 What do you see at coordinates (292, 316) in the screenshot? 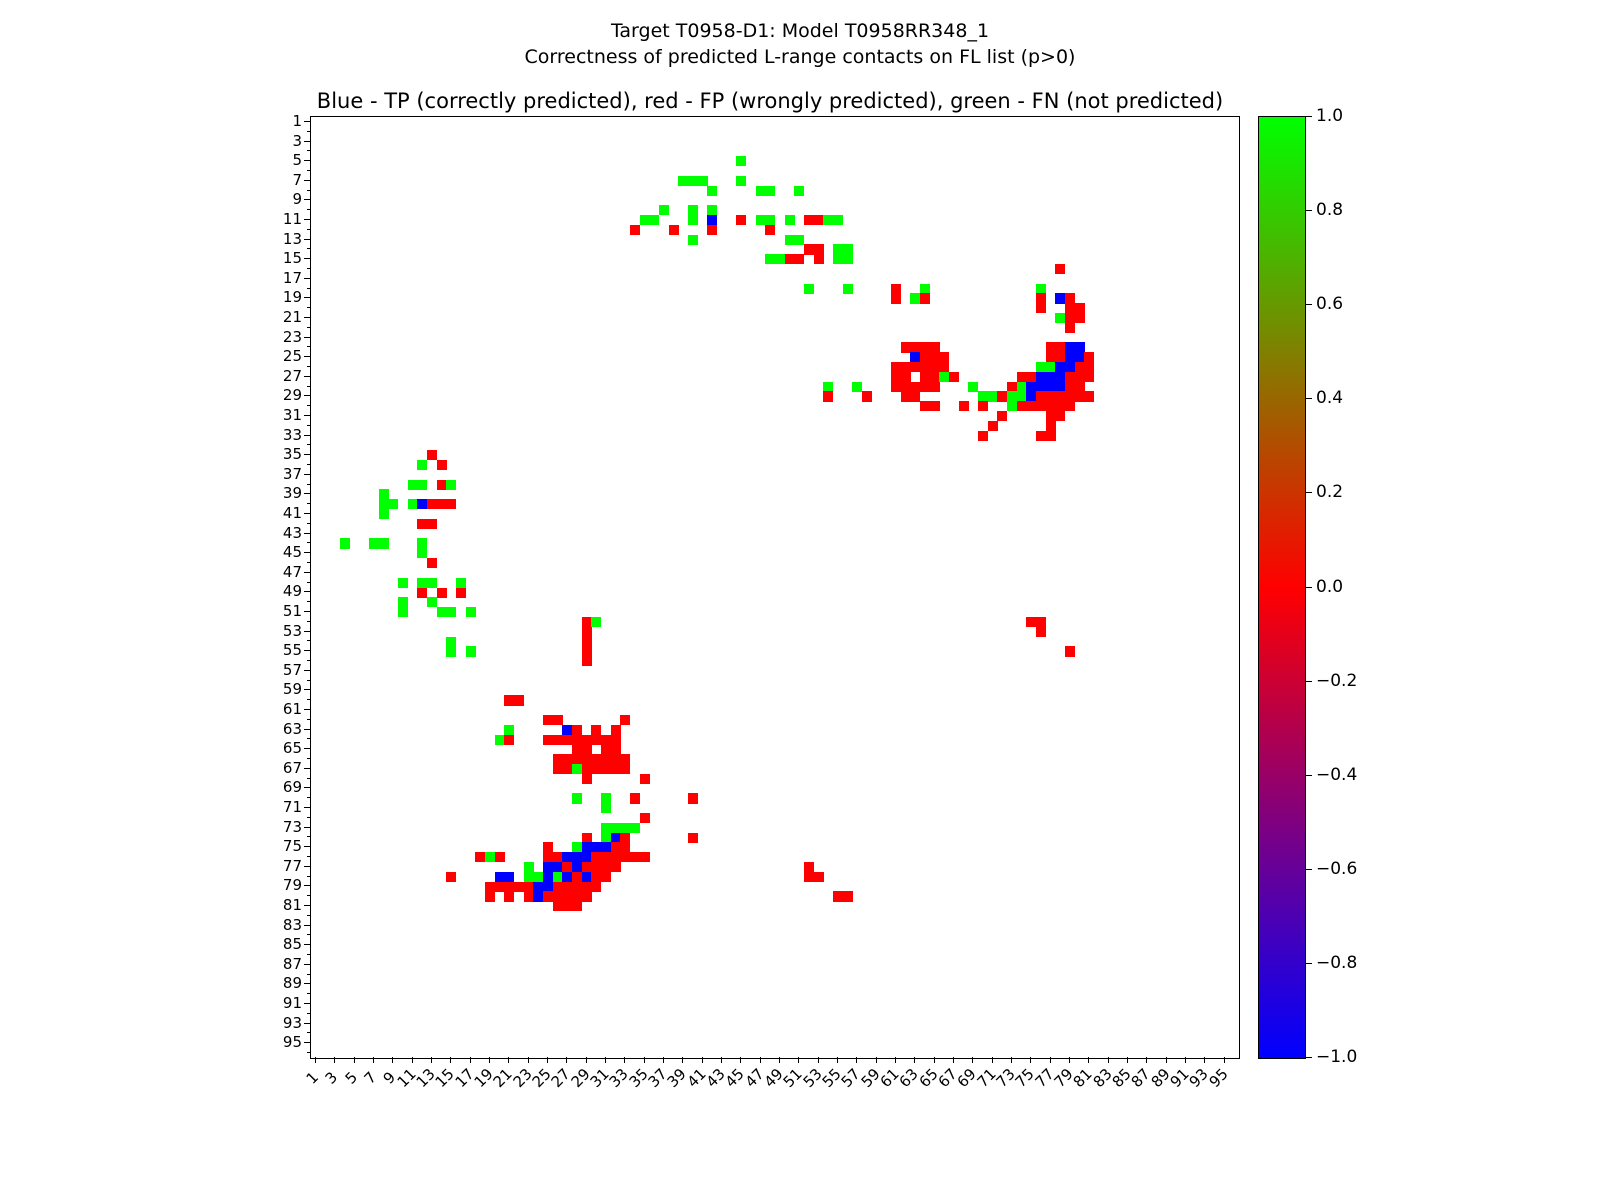
I see `y-axis-tick-label: 21` at bounding box center [292, 316].